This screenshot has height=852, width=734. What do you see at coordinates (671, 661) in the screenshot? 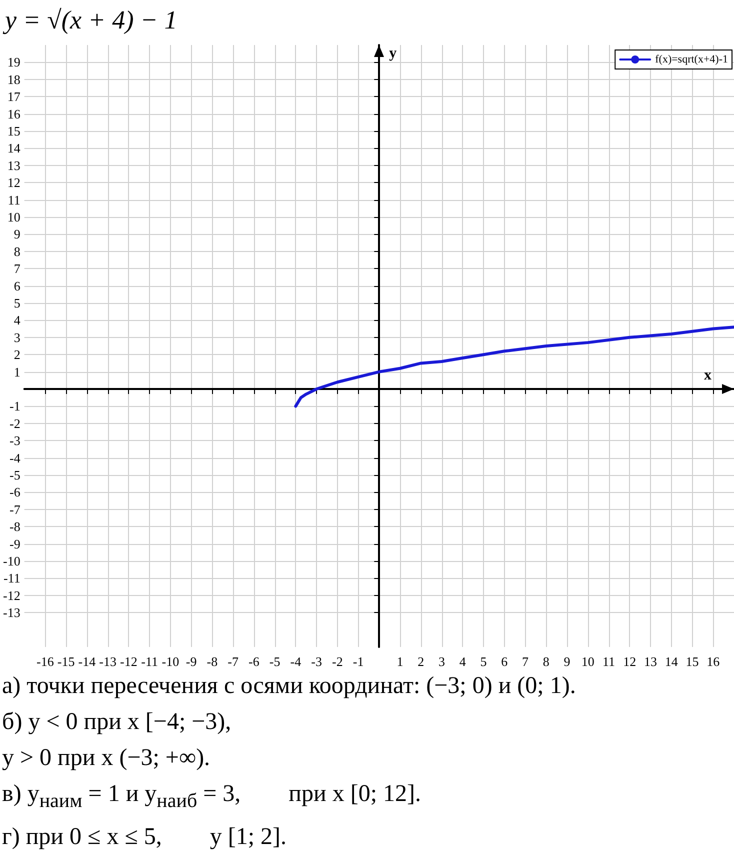
I see `x-tick-label: 14` at bounding box center [671, 661].